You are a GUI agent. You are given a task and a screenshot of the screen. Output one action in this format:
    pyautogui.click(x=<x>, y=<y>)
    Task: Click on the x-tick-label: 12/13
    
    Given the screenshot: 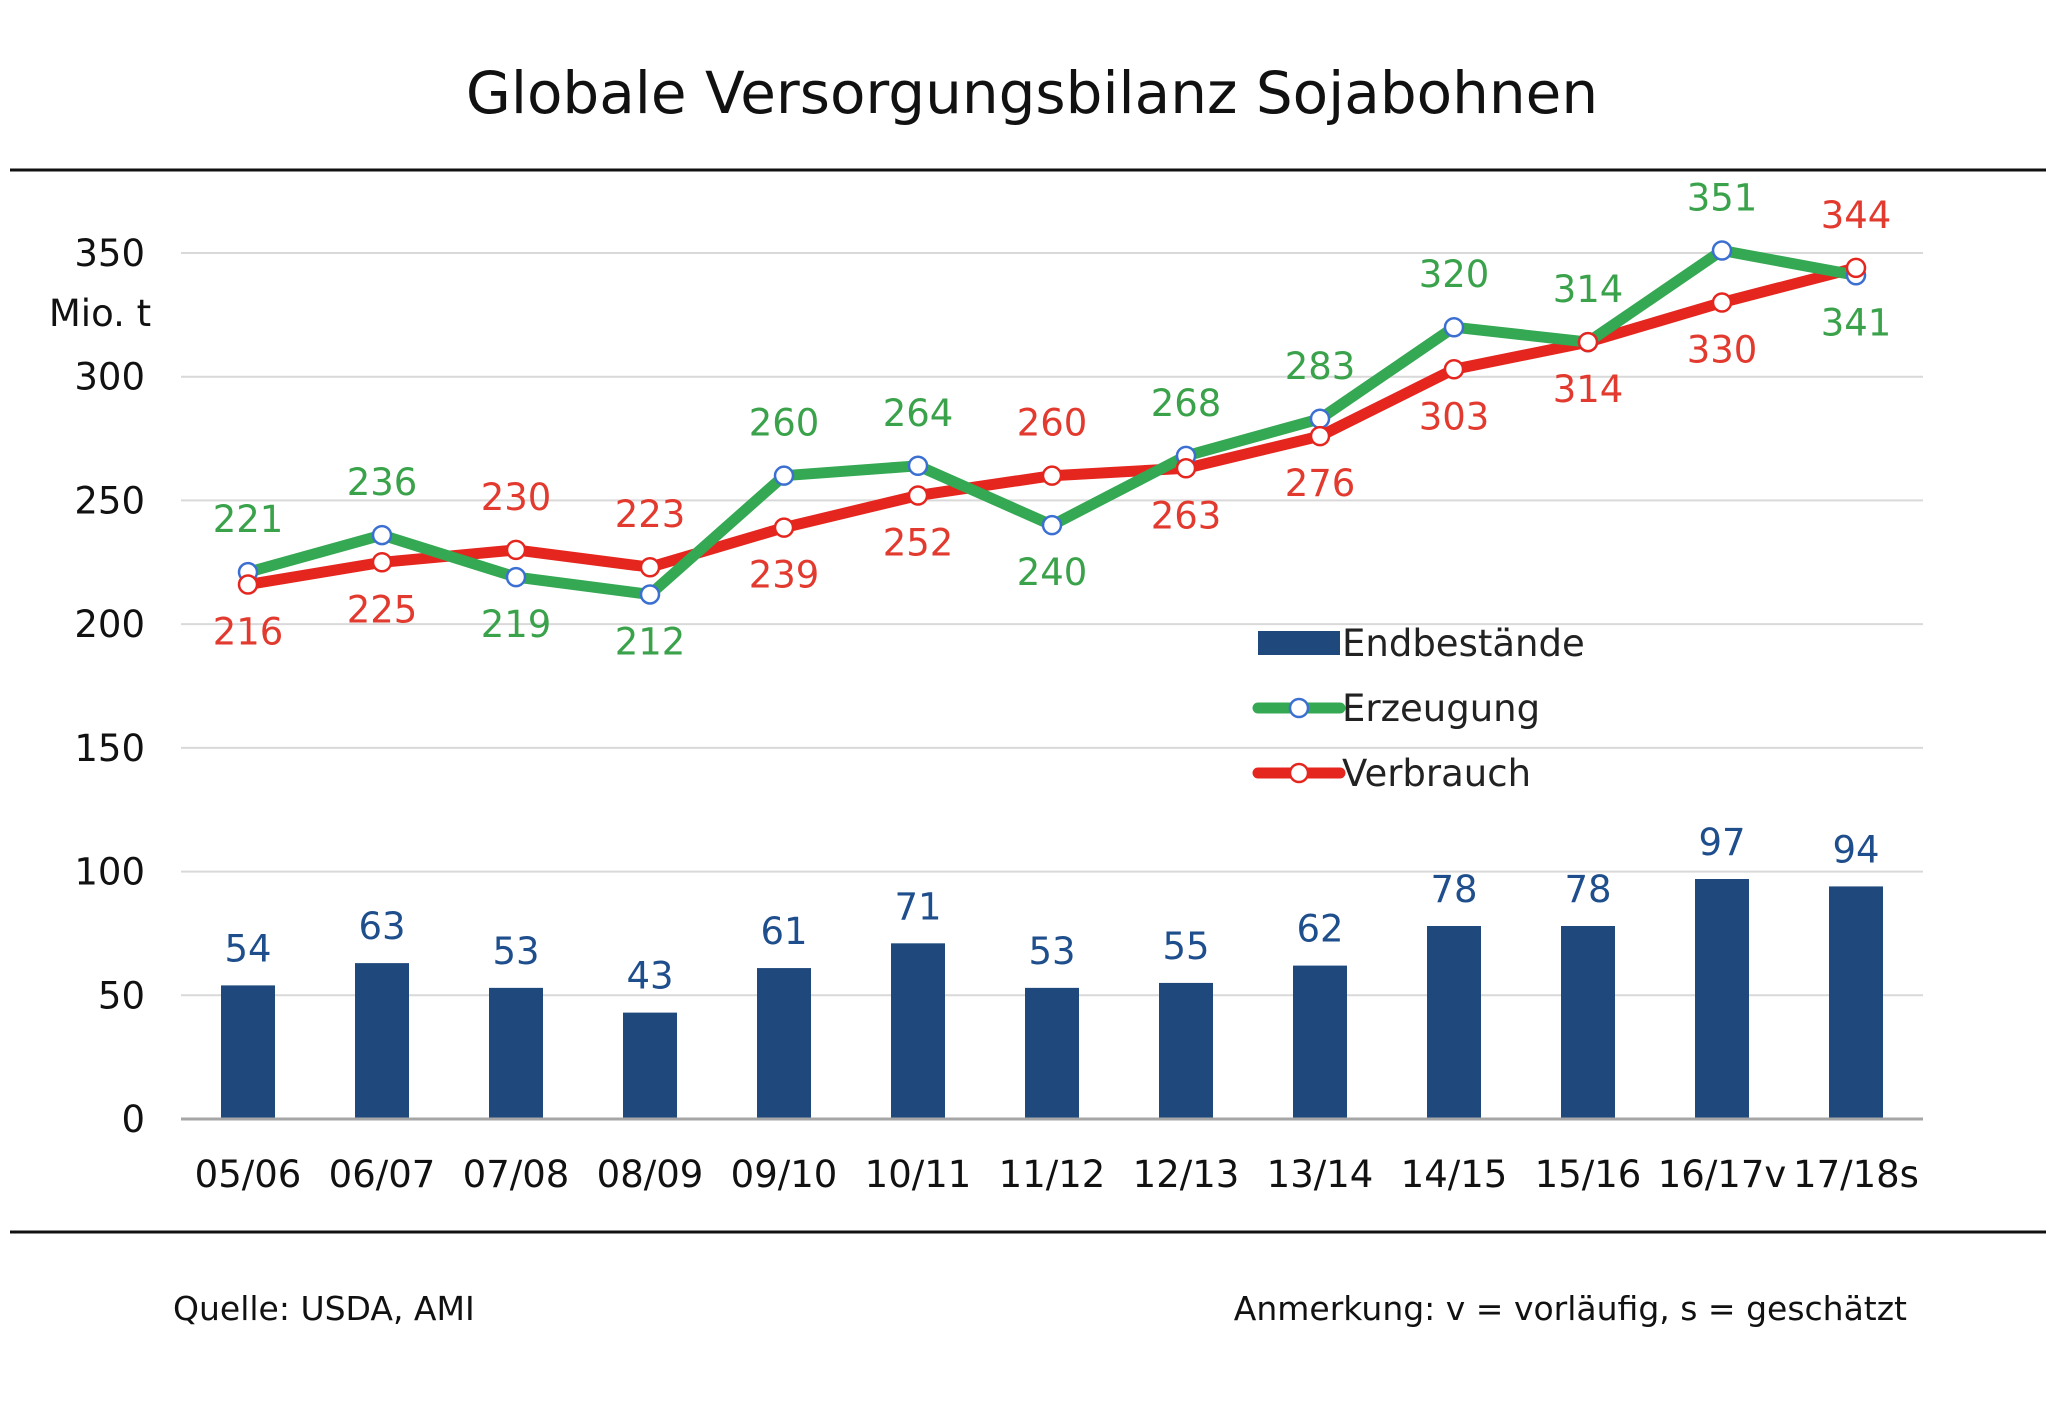 What is the action you would take?
    pyautogui.click(x=1186, y=1174)
    